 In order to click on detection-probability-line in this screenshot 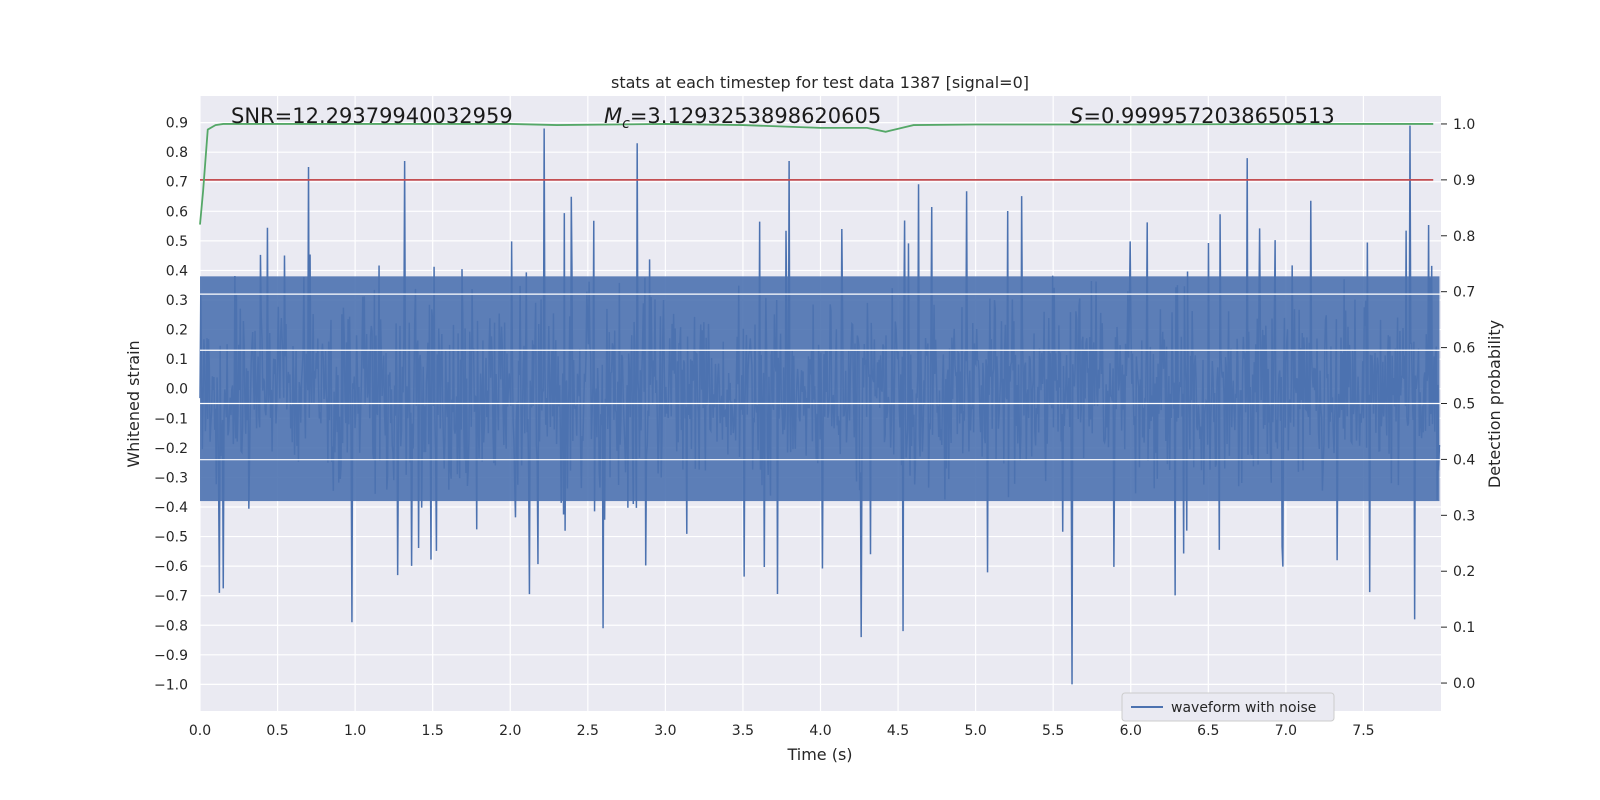, I will do `click(816, 174)`.